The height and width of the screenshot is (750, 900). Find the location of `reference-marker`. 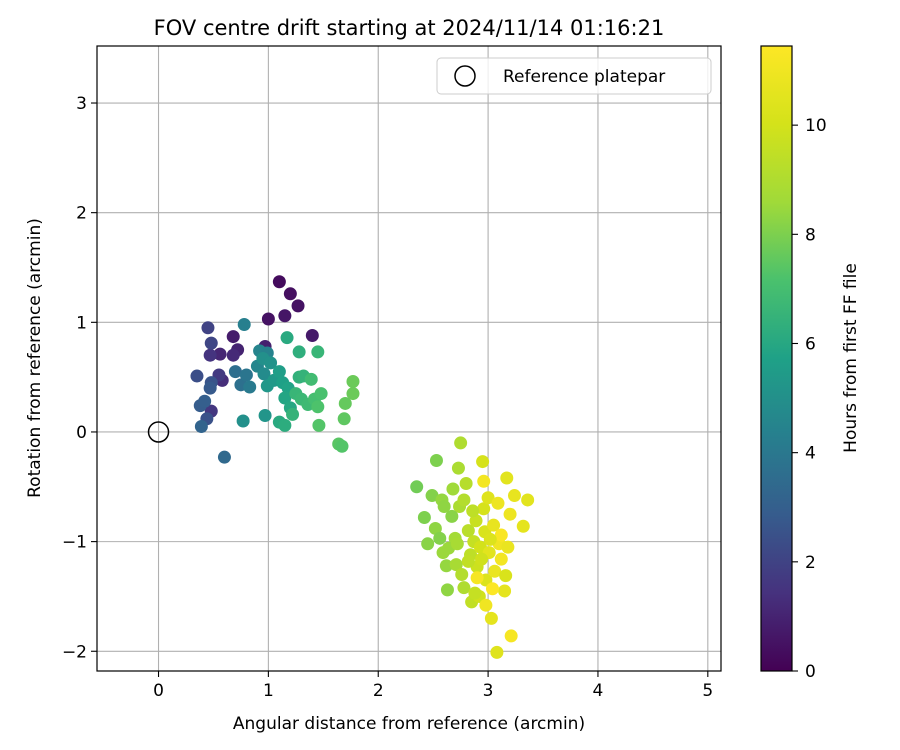

reference-marker is located at coordinates (158, 432).